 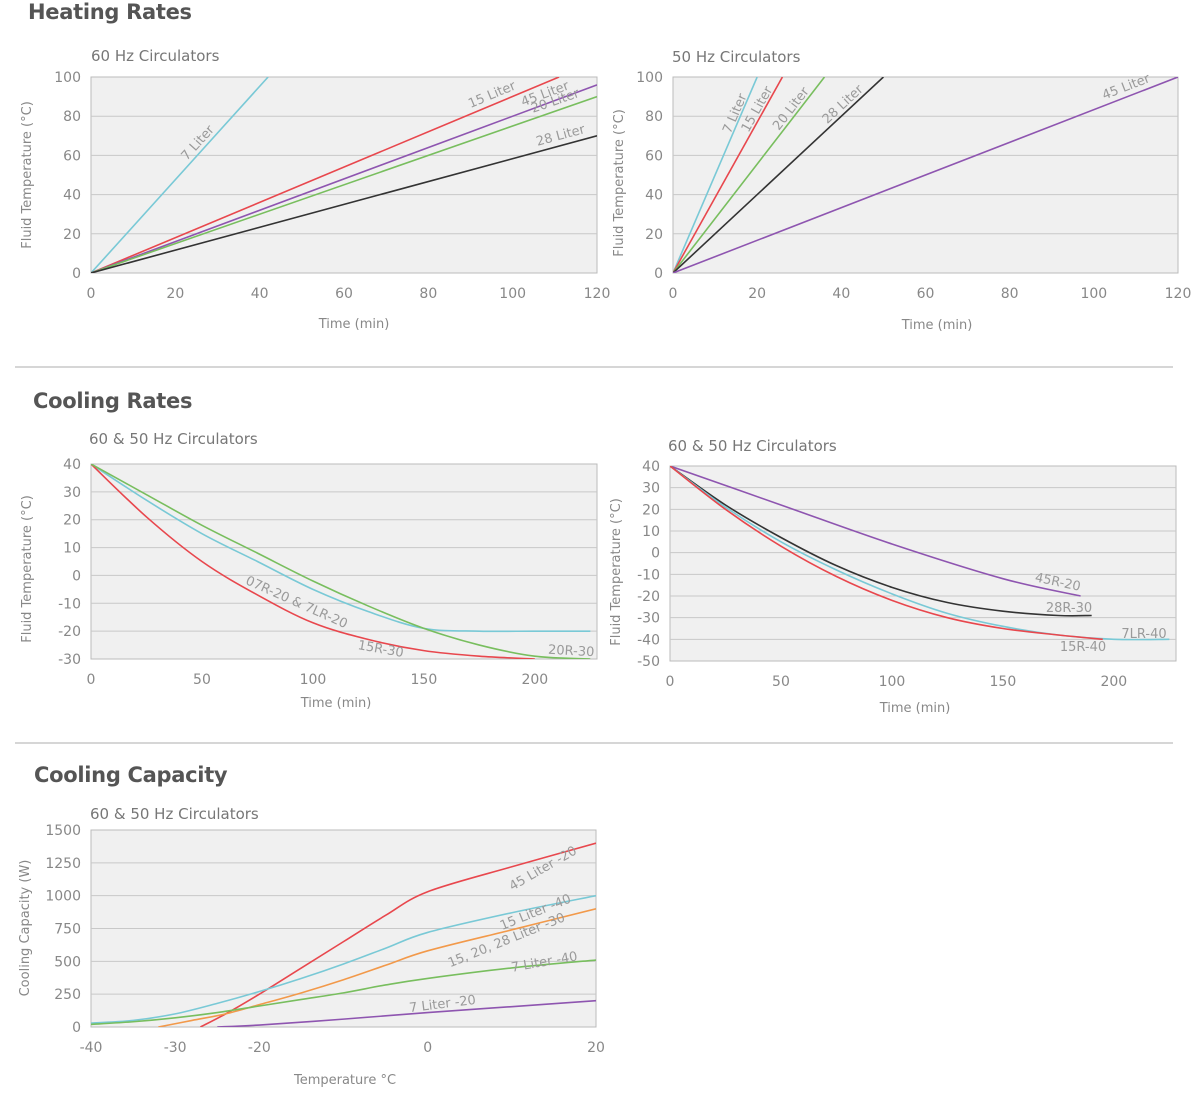 I want to click on cool1-ytick-label: 40, so click(x=72, y=465).